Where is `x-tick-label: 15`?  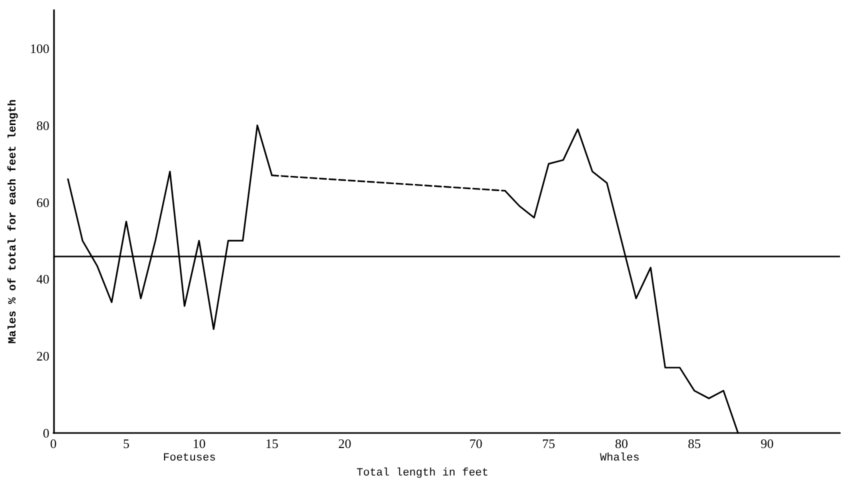 x-tick-label: 15 is located at coordinates (271, 443).